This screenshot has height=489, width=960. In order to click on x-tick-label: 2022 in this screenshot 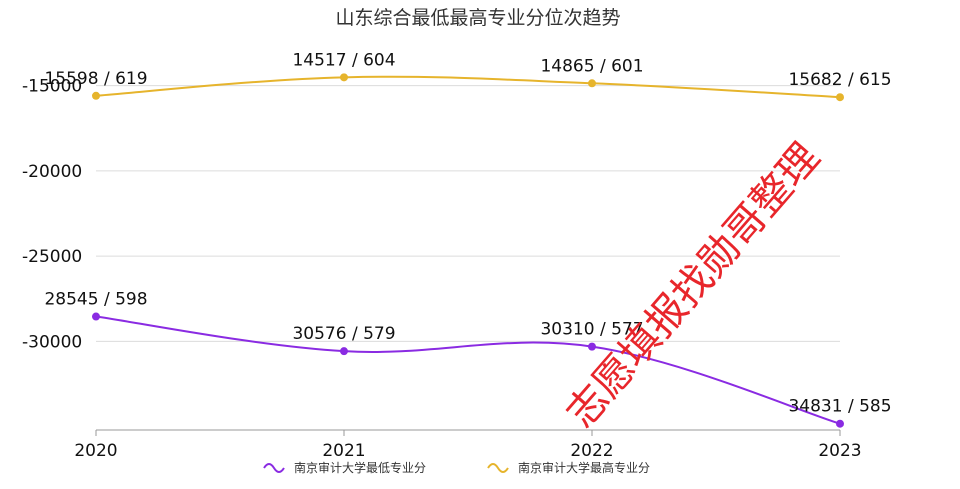, I will do `click(591, 451)`.